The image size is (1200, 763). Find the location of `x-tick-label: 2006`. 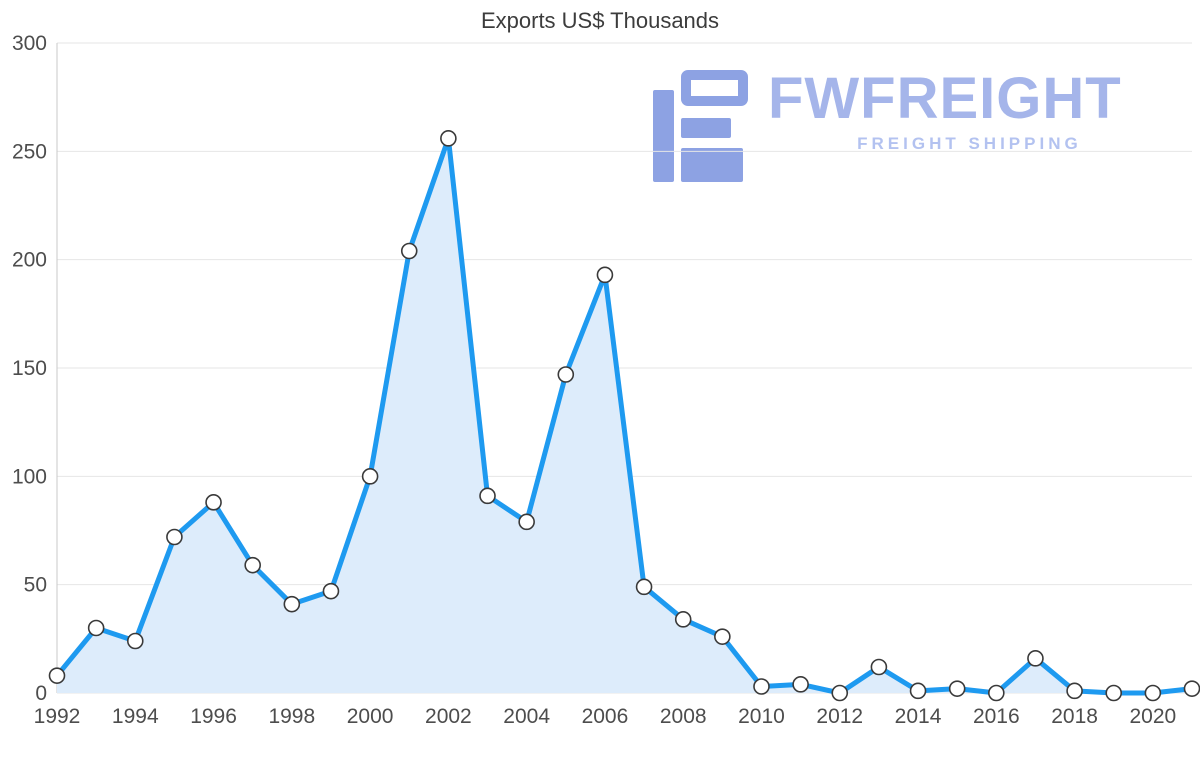

x-tick-label: 2006 is located at coordinates (605, 716).